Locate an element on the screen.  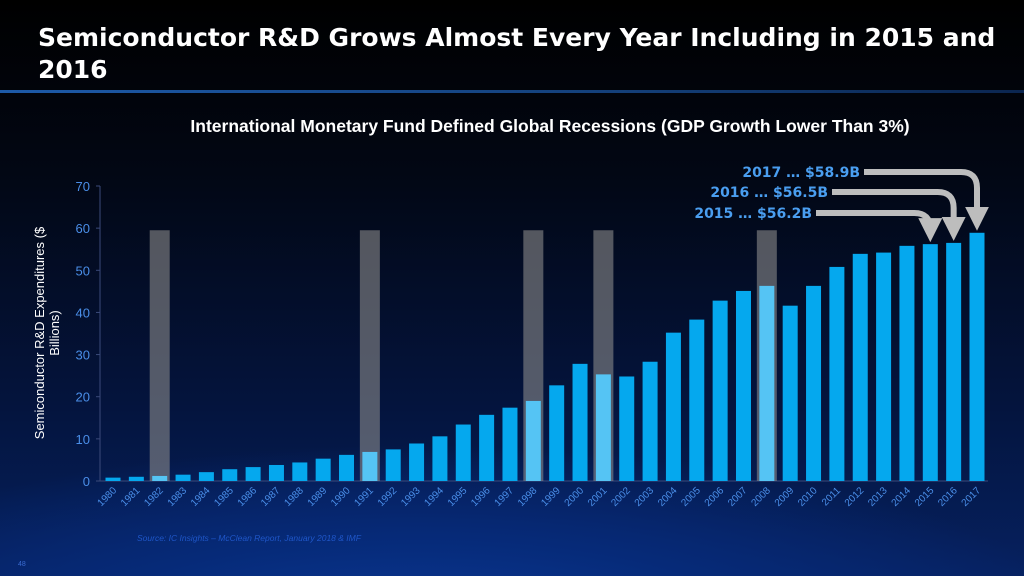
title-divider is located at coordinates (512, 91).